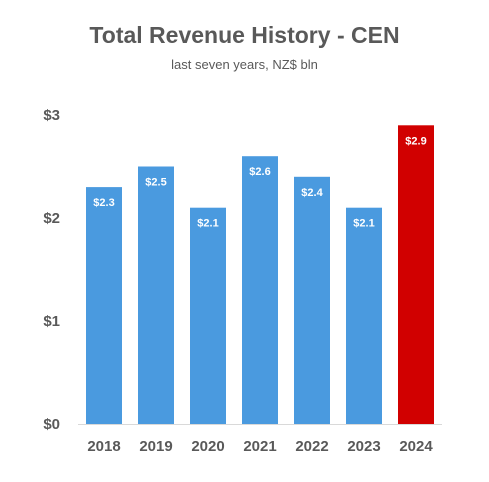 Image resolution: width=489 pixels, height=482 pixels. I want to click on bar-2019, so click(156, 295).